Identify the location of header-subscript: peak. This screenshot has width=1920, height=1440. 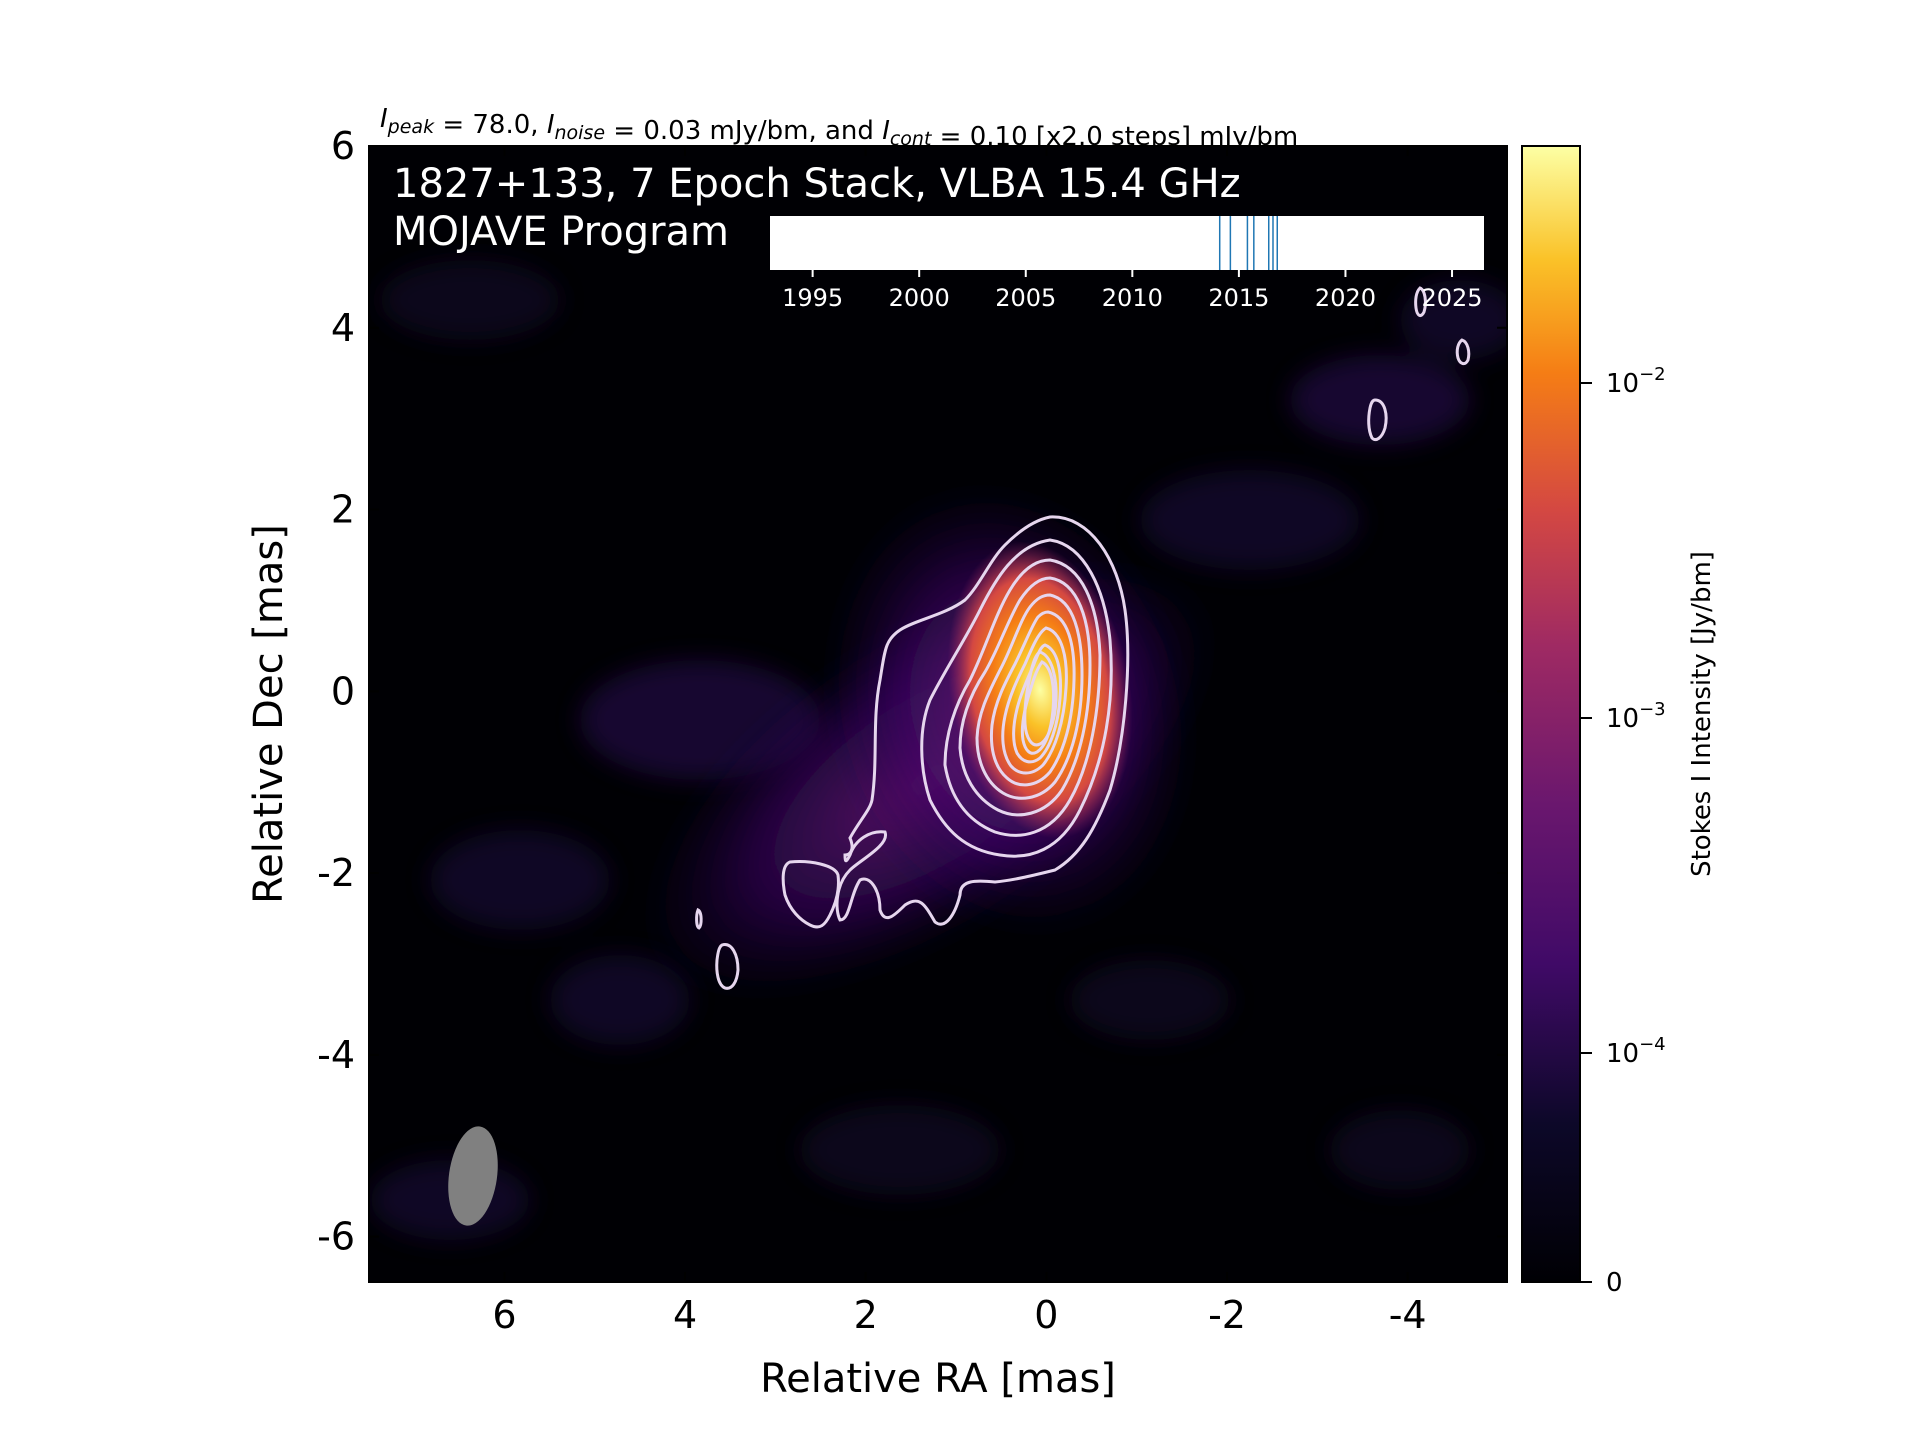
(411, 127).